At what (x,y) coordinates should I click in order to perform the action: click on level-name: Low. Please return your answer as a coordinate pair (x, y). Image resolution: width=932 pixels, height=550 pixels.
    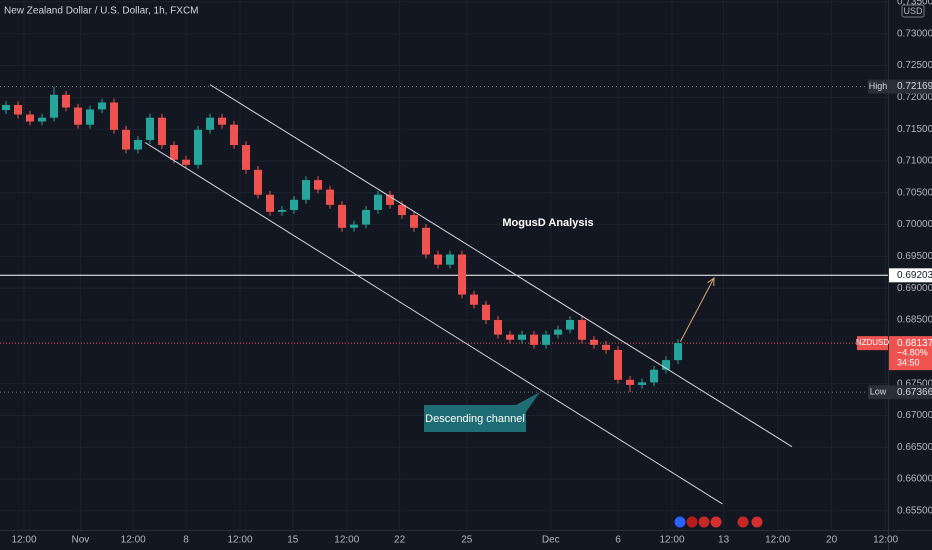
    Looking at the image, I should click on (878, 392).